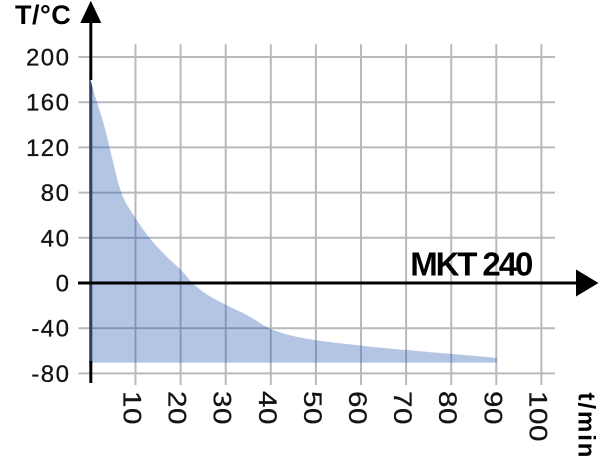 Image resolution: width=600 pixels, height=464 pixels. Describe the element at coordinates (50, 329) in the screenshot. I see `svg-text: -40` at that location.